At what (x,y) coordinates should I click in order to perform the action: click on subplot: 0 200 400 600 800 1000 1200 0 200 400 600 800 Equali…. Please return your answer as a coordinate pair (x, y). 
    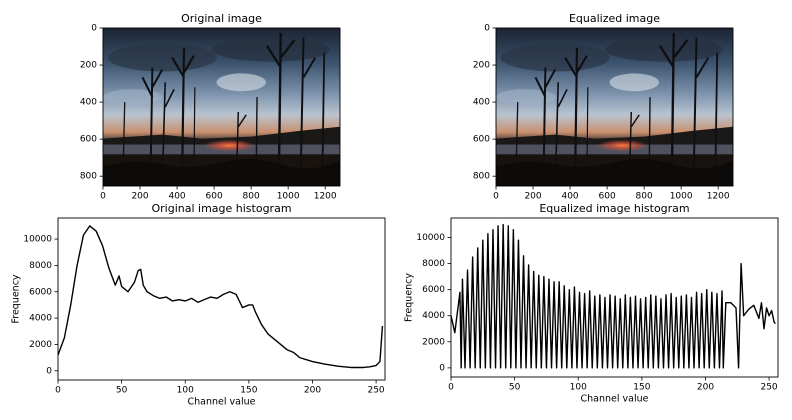
    Looking at the image, I should click on (603, 107).